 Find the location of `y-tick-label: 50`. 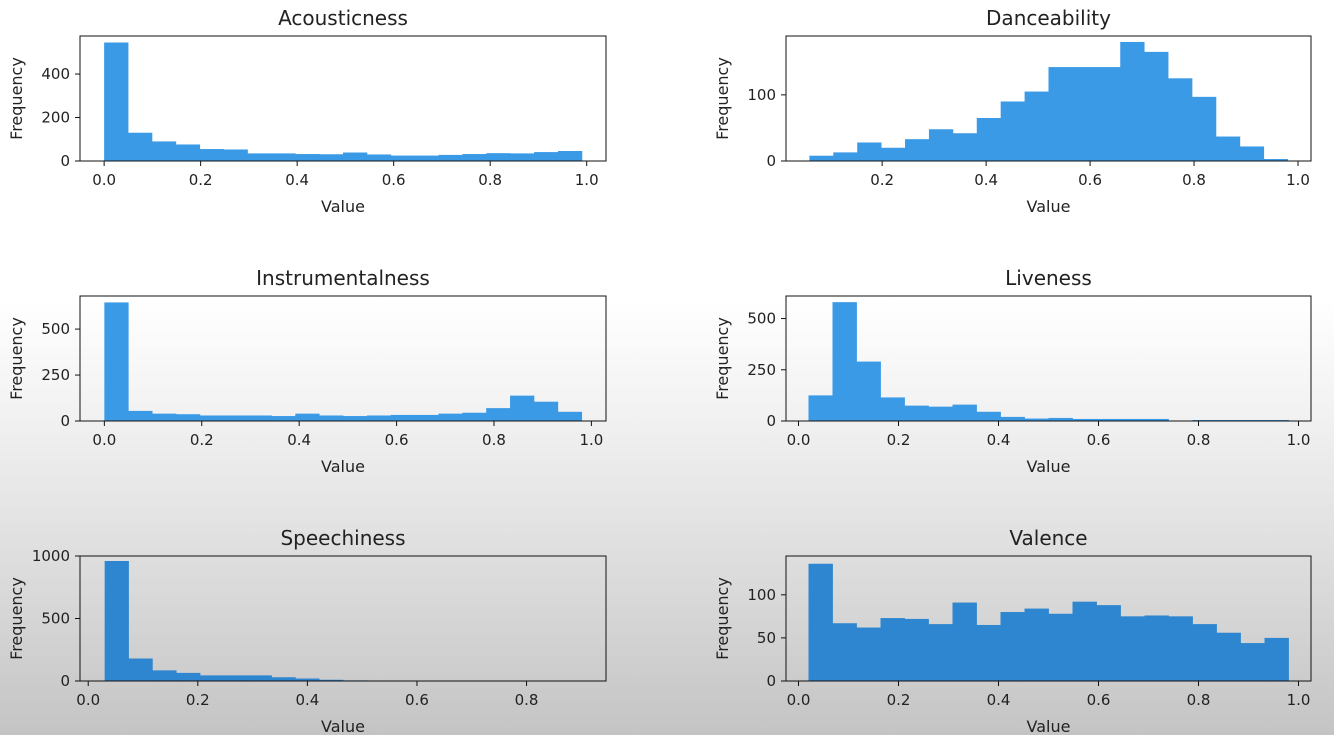

y-tick-label: 50 is located at coordinates (766, 638).